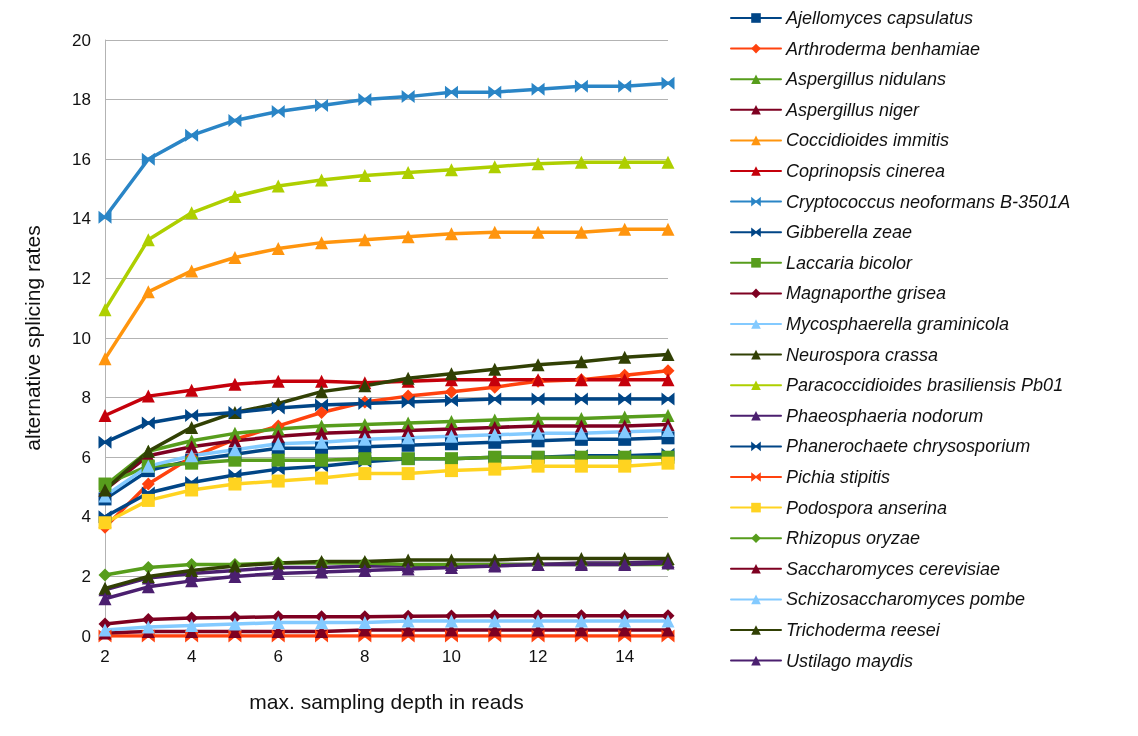  I want to click on legend-label: Coccidioides immitis, so click(868, 140).